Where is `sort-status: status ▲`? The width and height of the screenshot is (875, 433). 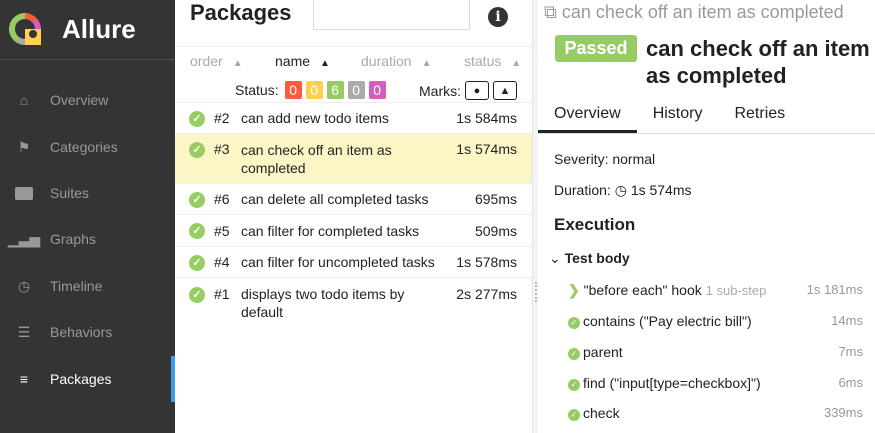
sort-status: status ▲ is located at coordinates (492, 61).